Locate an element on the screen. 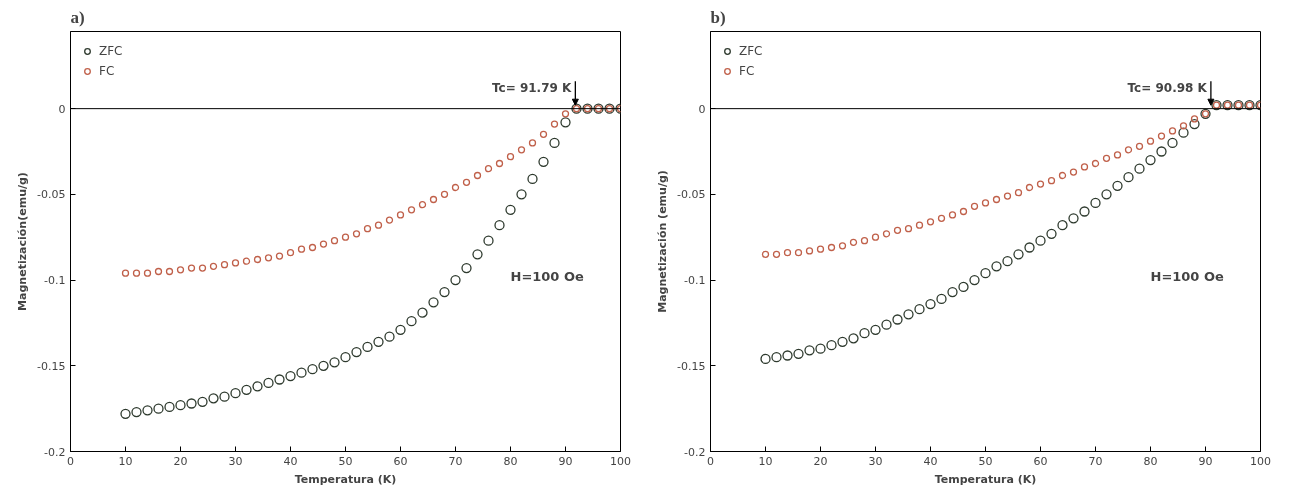 This screenshot has height=492, width=1292. y-axis-title: Magnetización (emu/g) is located at coordinates (663, 241).